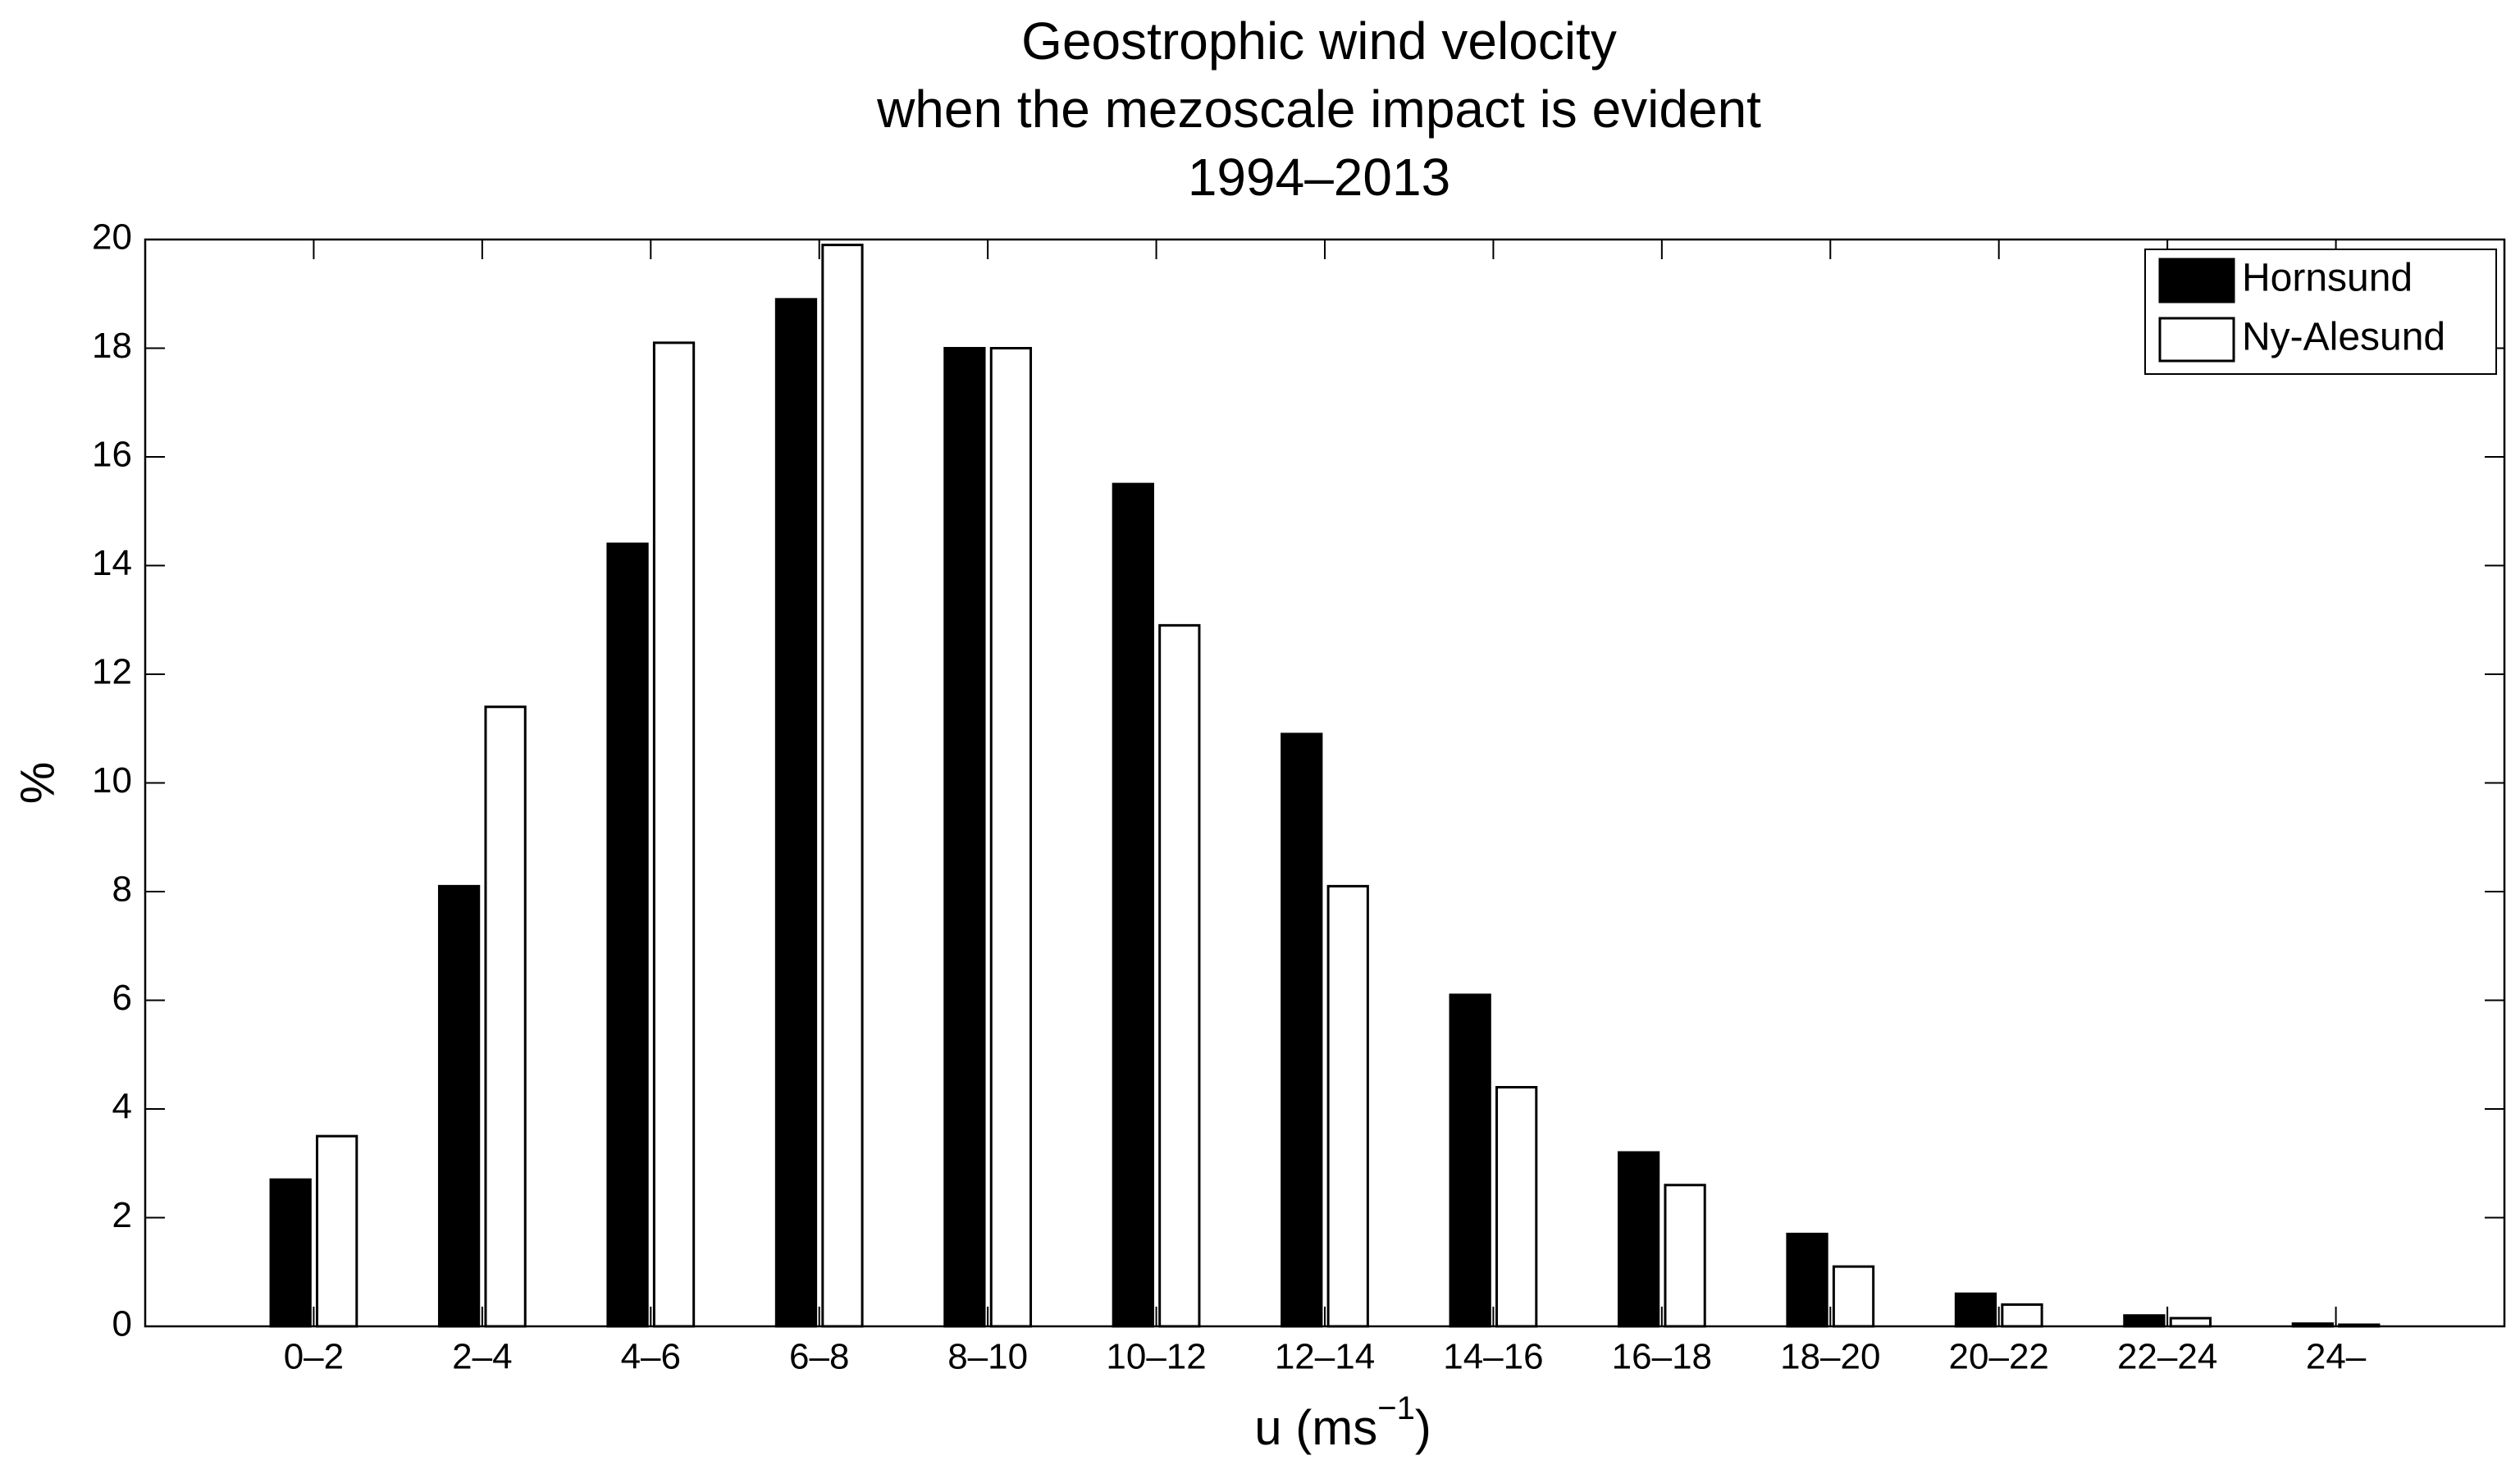  What do you see at coordinates (1325, 1357) in the screenshot?
I see `x-tick-label: 12–14` at bounding box center [1325, 1357].